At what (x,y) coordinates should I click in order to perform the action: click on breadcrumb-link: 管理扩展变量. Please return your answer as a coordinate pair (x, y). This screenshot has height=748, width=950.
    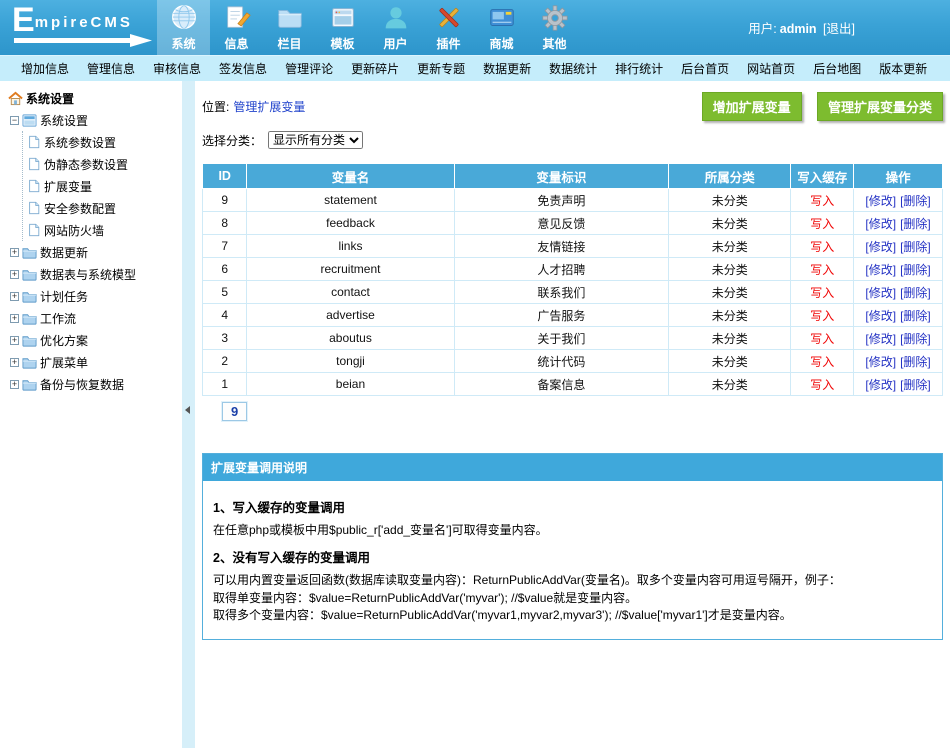
    Looking at the image, I should click on (269, 106).